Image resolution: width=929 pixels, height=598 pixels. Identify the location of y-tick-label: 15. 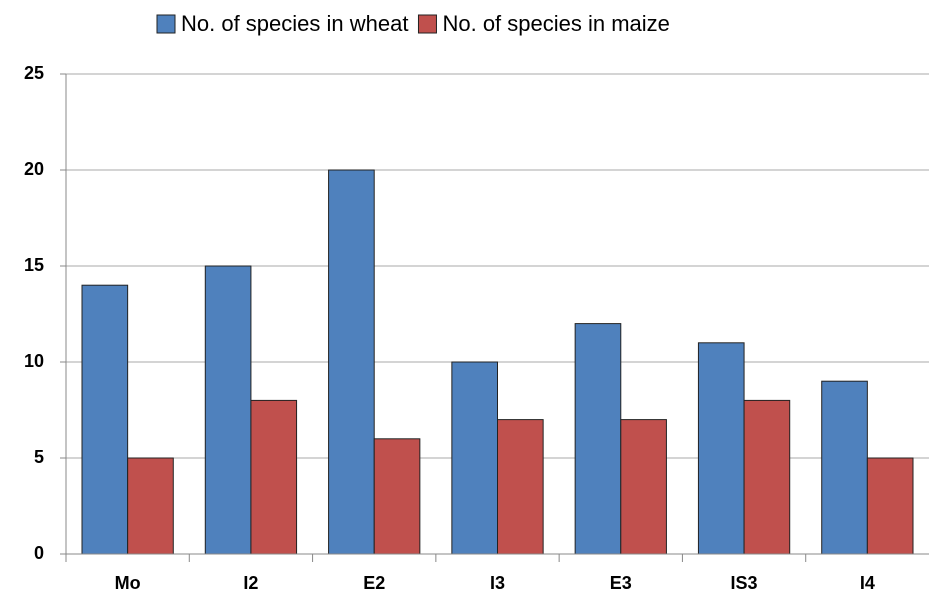
(34, 265).